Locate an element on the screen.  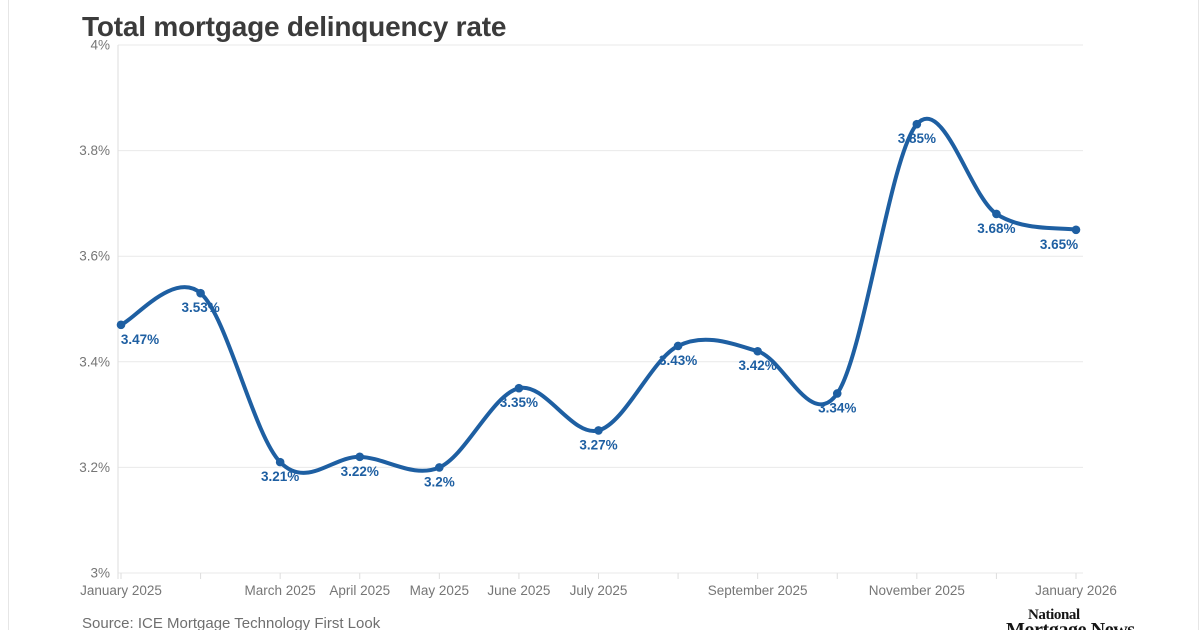
y-axis-label: 3.8% is located at coordinates (94, 150).